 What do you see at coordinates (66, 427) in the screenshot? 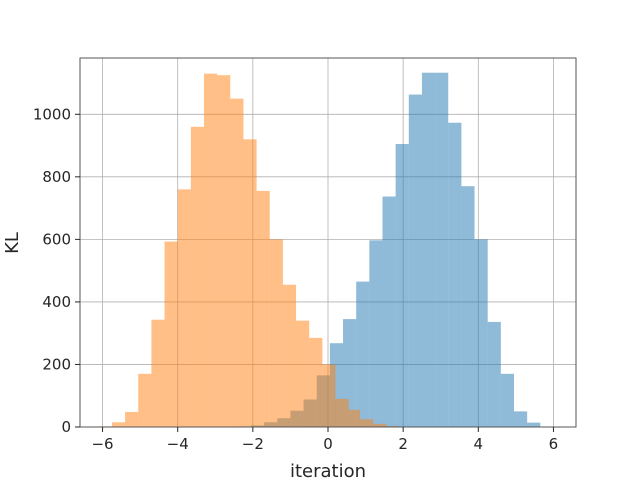
I see `y-tick-label: 0` at bounding box center [66, 427].